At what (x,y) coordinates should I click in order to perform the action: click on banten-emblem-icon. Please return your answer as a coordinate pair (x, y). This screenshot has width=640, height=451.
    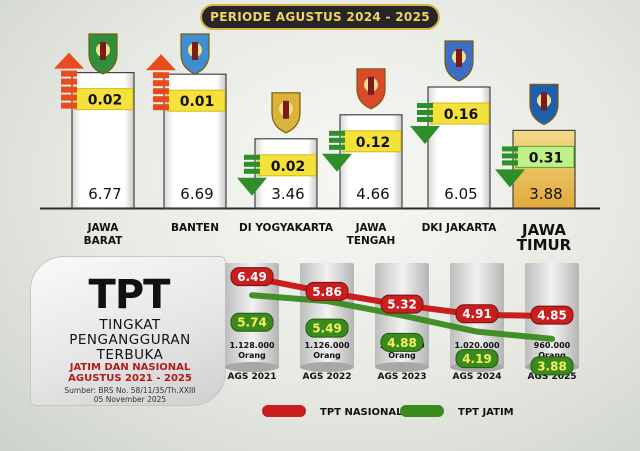
    Looking at the image, I should click on (195, 54).